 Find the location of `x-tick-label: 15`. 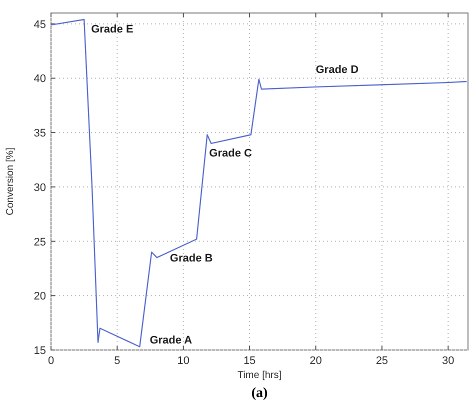

x-tick-label: 15 is located at coordinates (249, 361).